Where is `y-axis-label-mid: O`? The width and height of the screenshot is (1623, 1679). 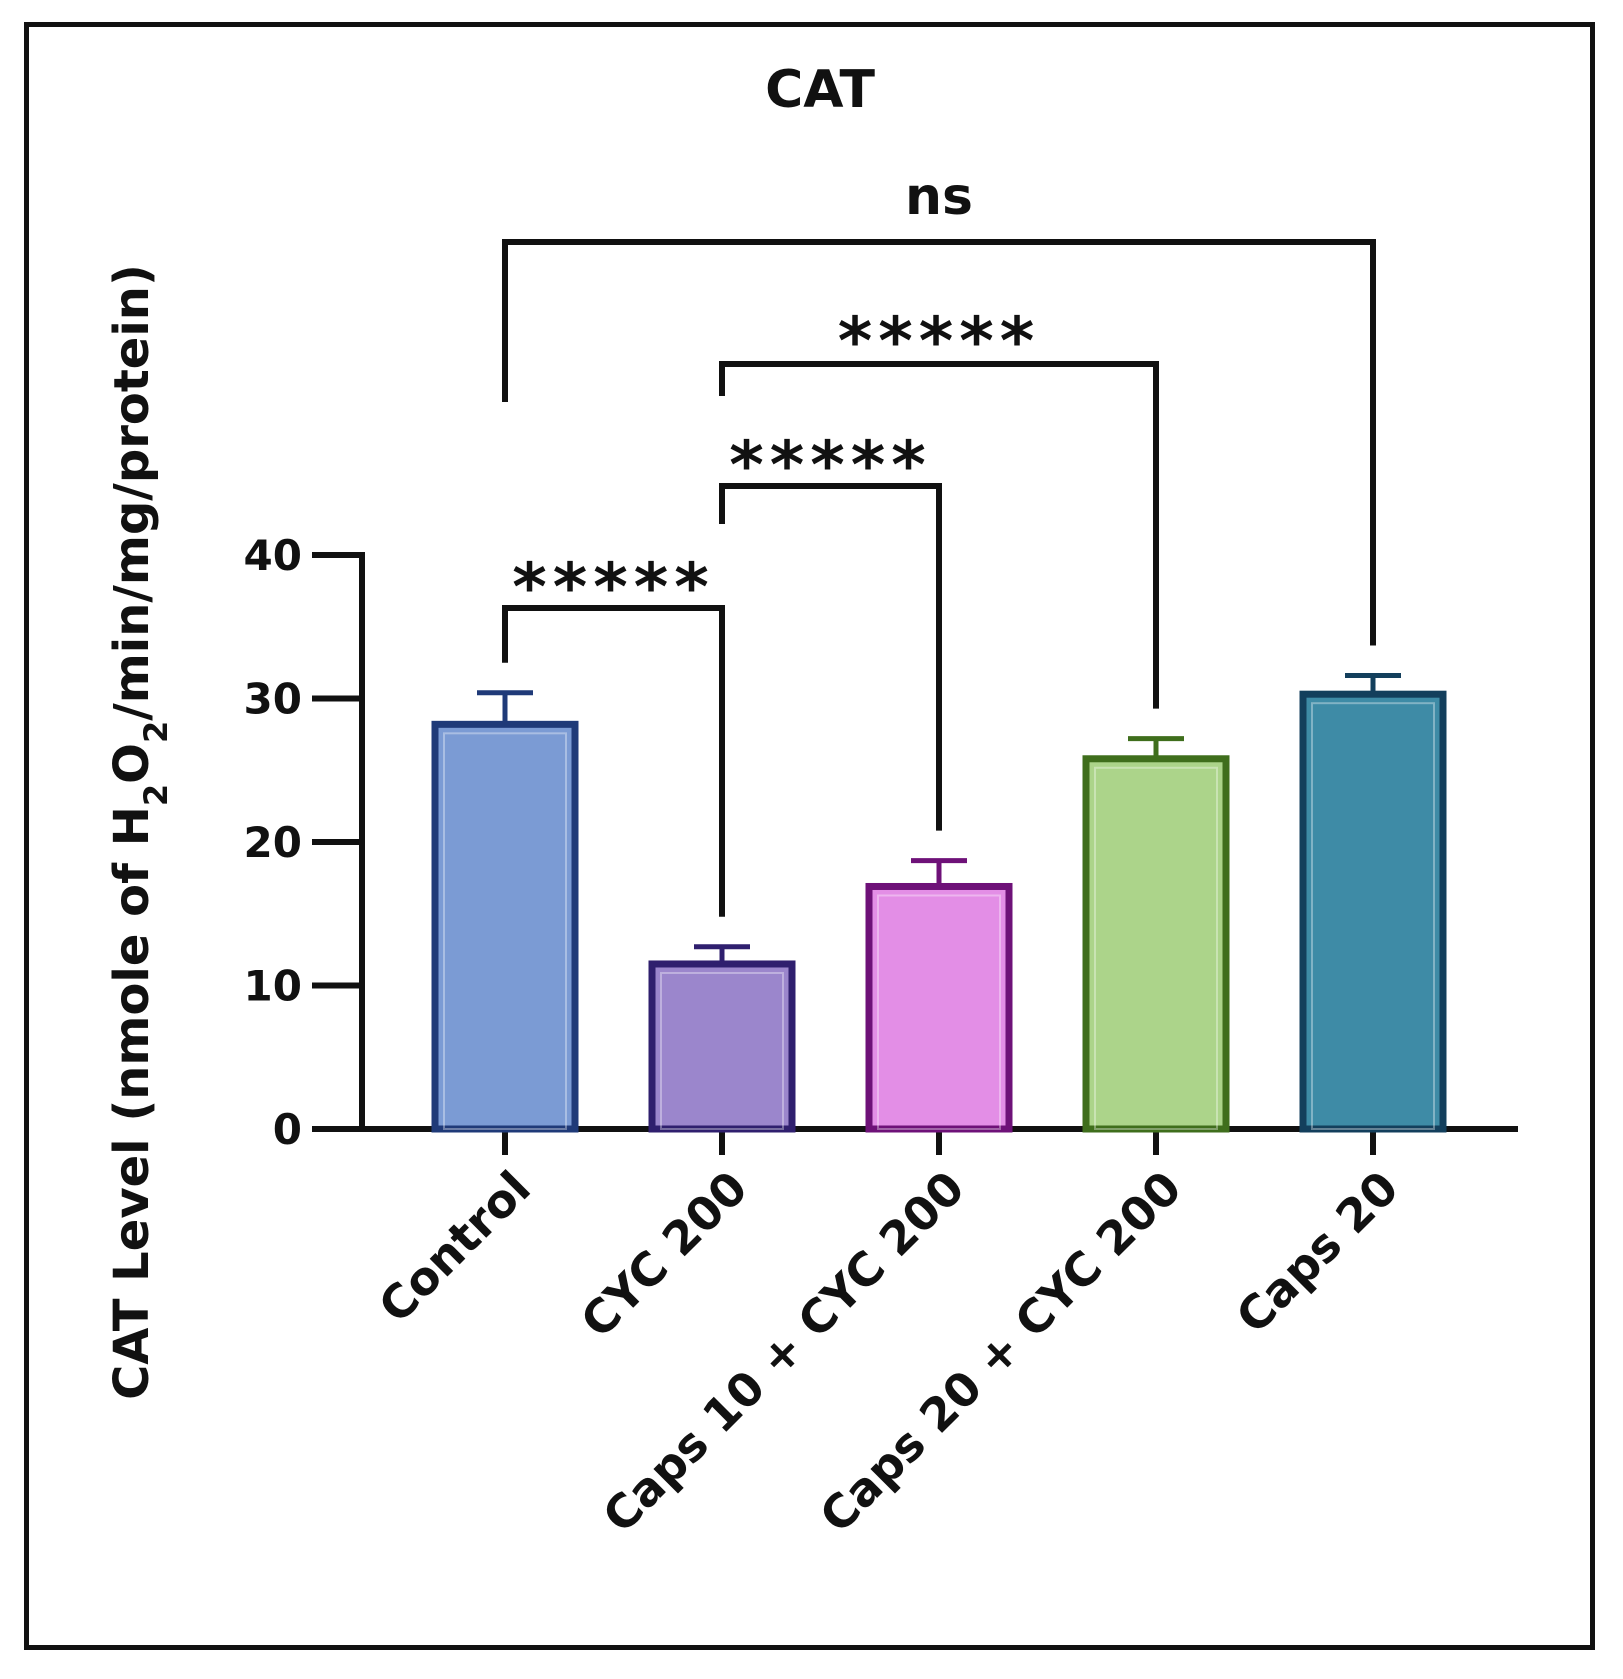 y-axis-label-mid: O is located at coordinates (132, 763).